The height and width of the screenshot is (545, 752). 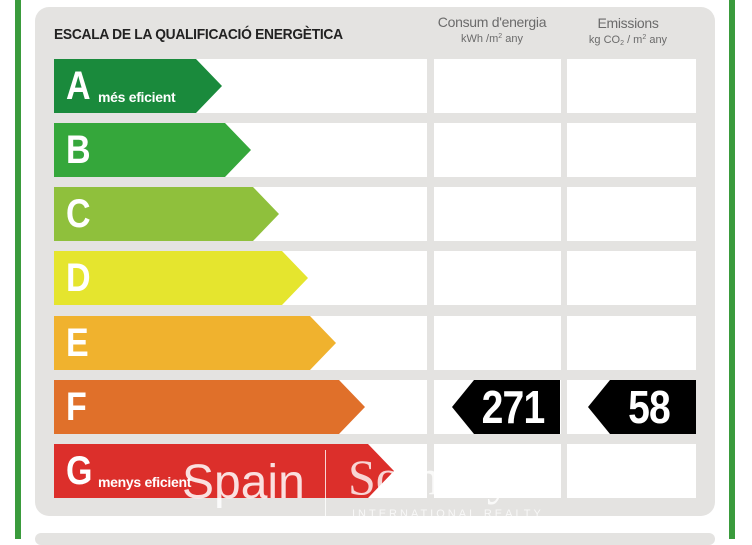 I want to click on consumption-rating-badge: 271, so click(x=506, y=407).